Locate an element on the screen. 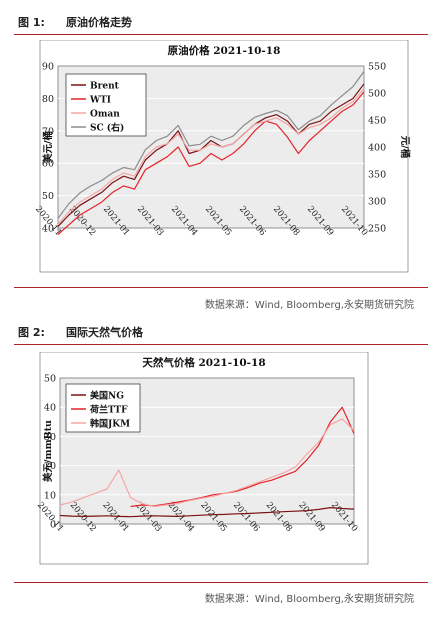 This screenshot has height=617, width=442. y2-tick-label: 550 is located at coordinates (377, 67).